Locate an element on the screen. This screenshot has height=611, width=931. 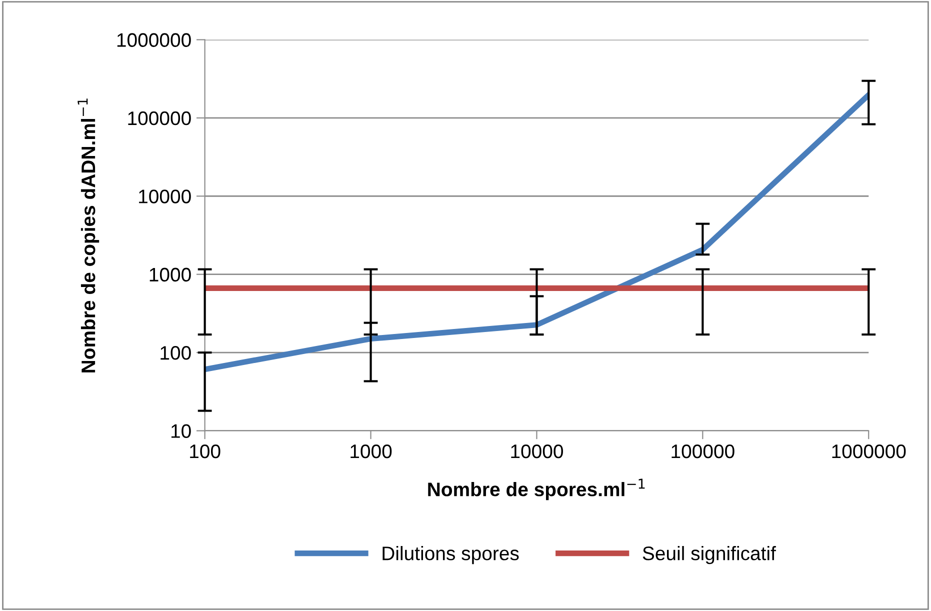
y-tick-label: 10 is located at coordinates (181, 431).